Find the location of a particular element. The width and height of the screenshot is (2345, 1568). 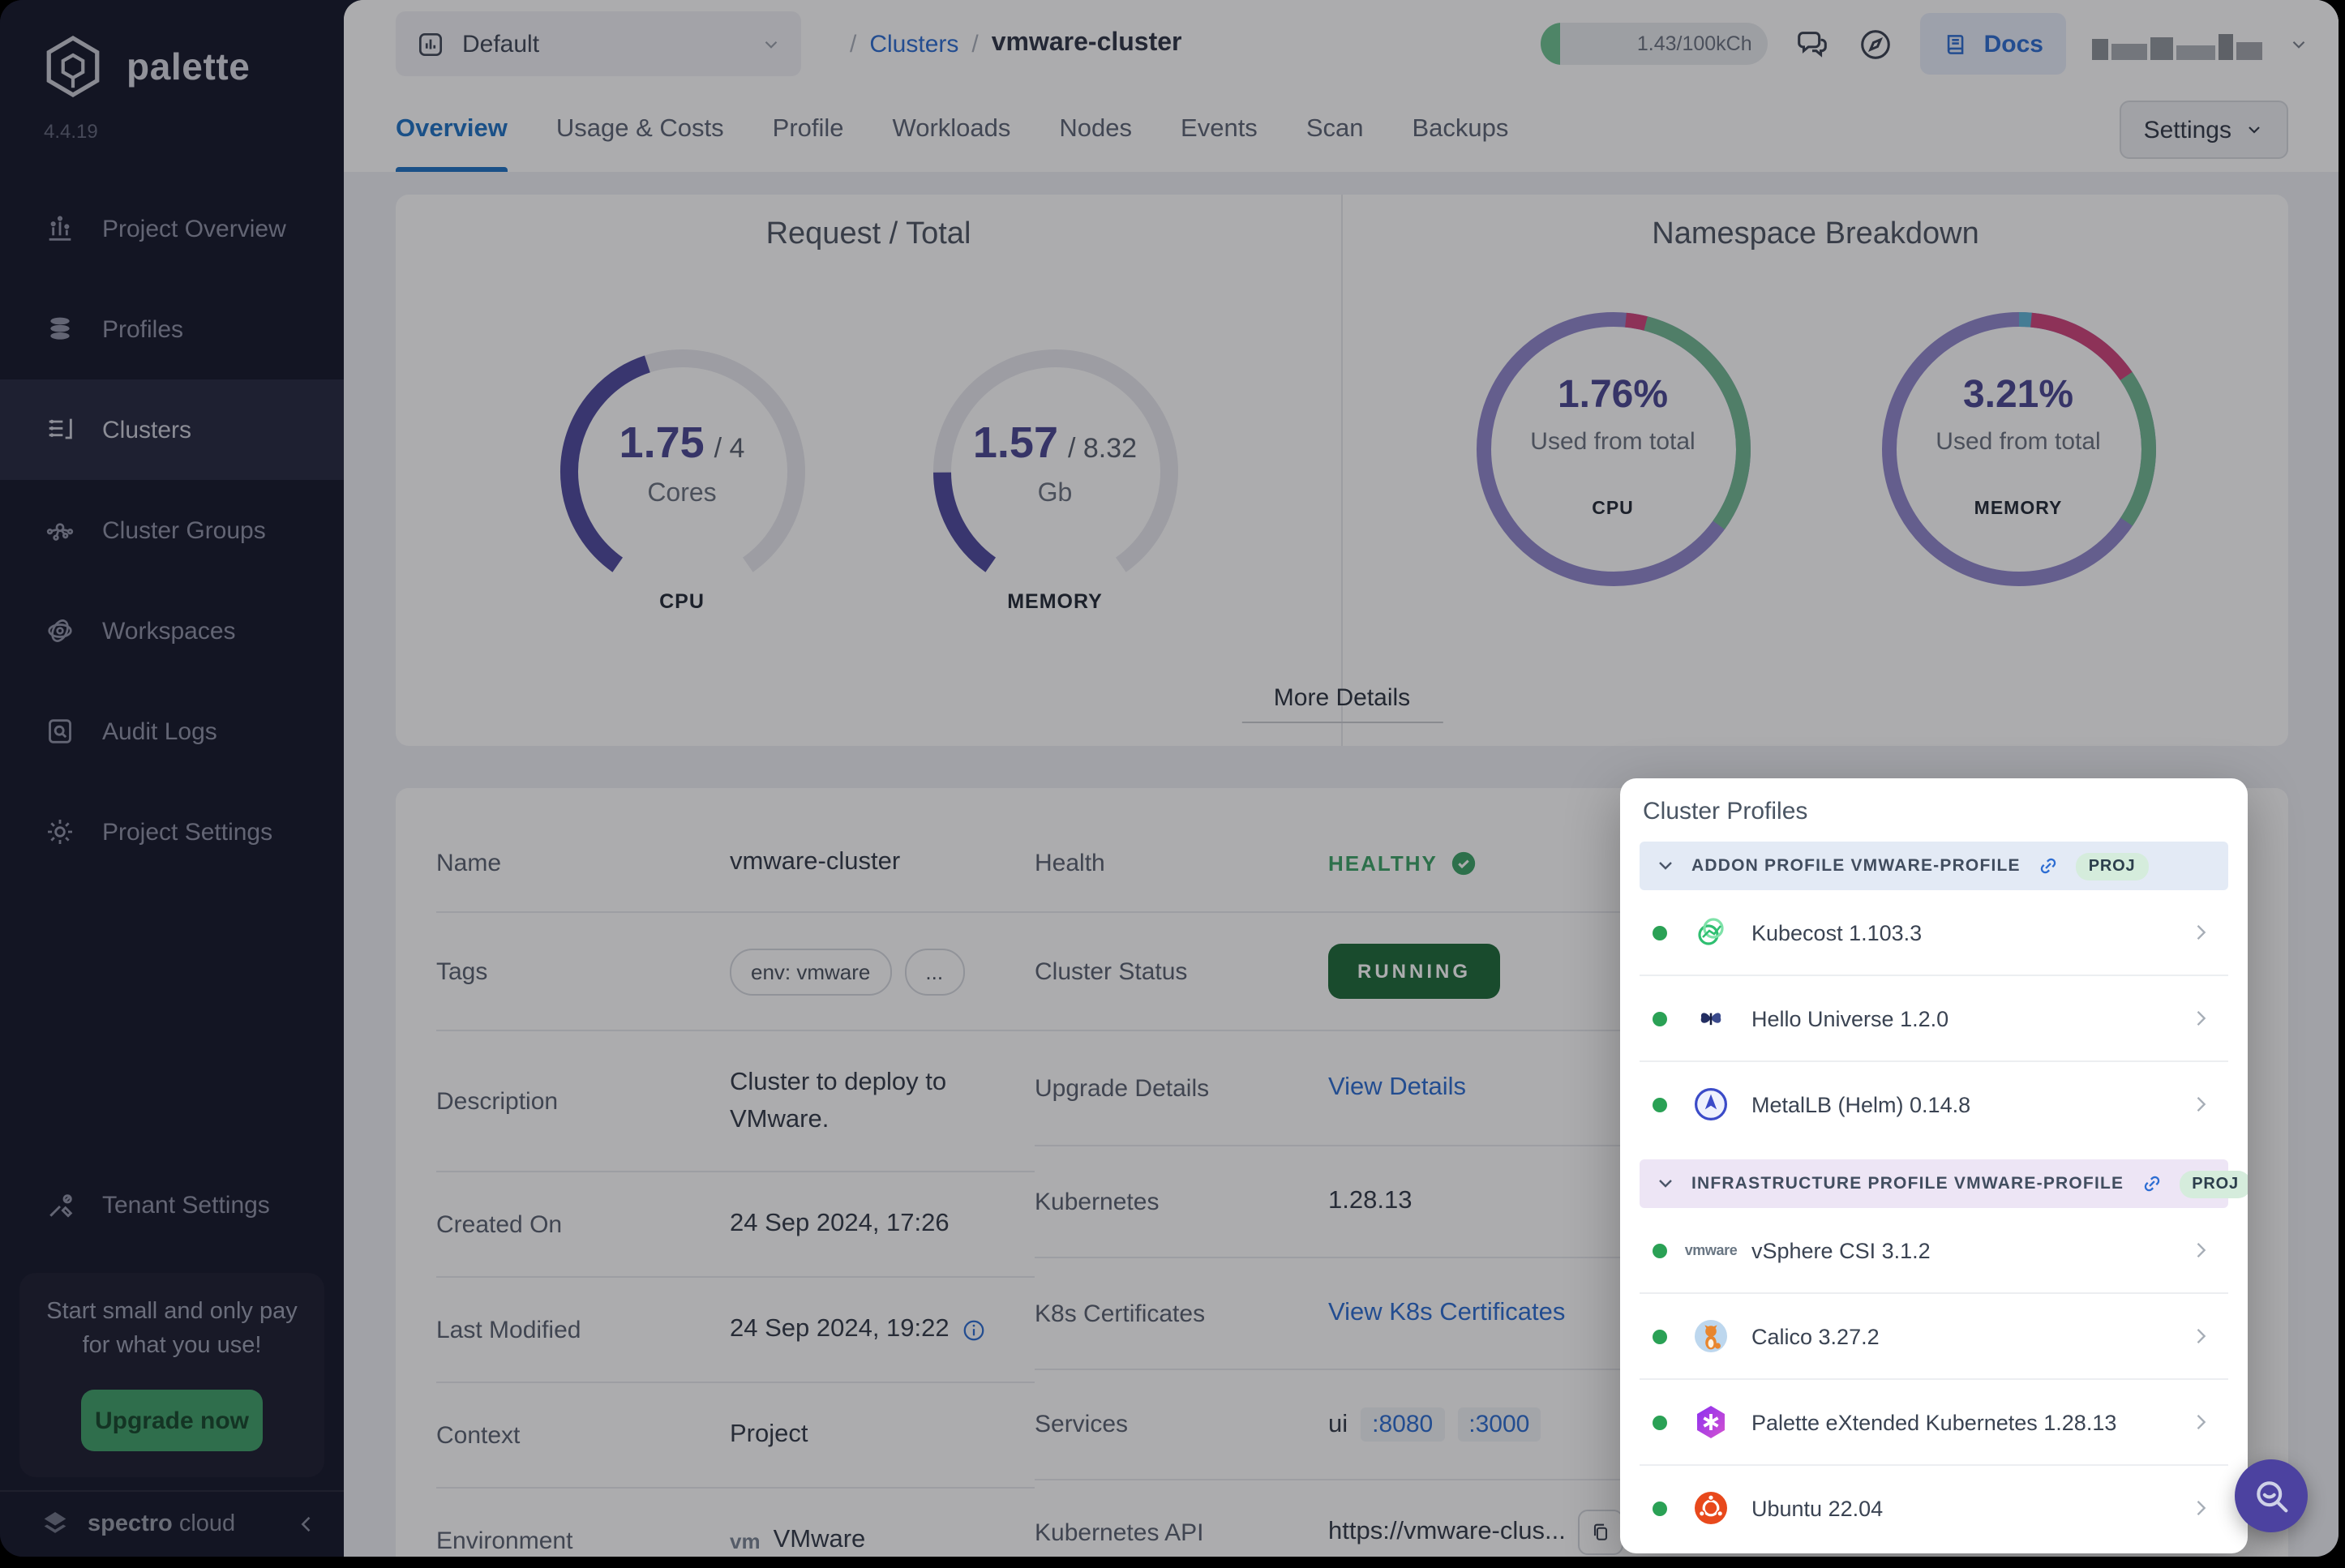

tab-nodes: Nodes is located at coordinates (1096, 129).